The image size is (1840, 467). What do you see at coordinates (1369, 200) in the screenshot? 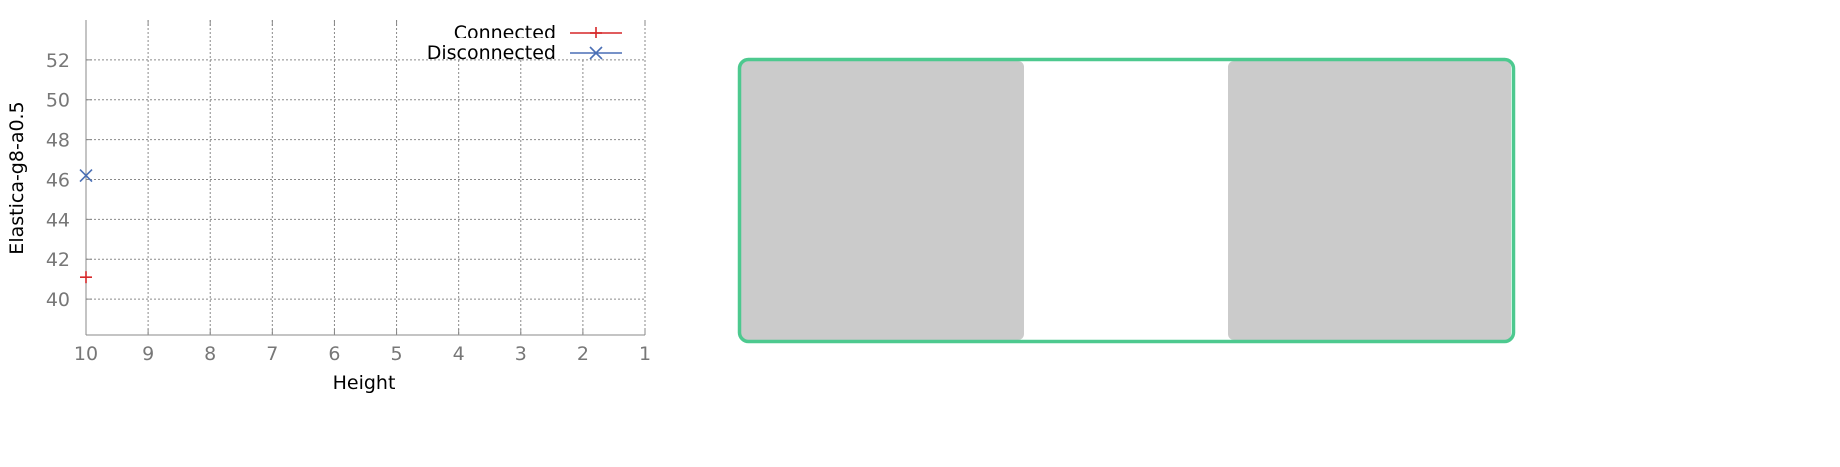
I see `panel-block-right` at bounding box center [1369, 200].